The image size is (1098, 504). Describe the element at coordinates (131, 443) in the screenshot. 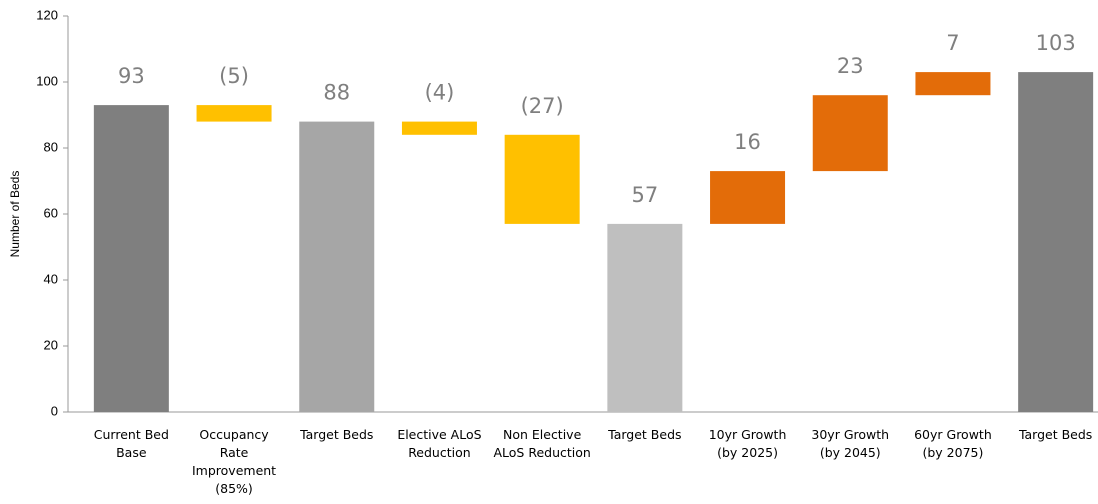

I see `x-tick-label: Current Bed Base` at that location.